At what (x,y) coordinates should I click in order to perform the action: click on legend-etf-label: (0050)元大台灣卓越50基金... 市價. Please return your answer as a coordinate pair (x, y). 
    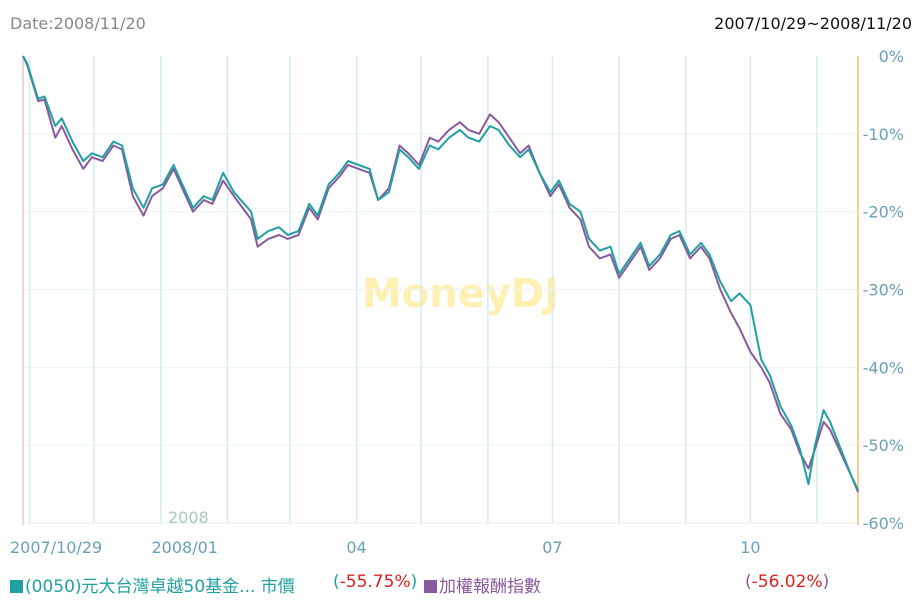
    Looking at the image, I should click on (160, 587).